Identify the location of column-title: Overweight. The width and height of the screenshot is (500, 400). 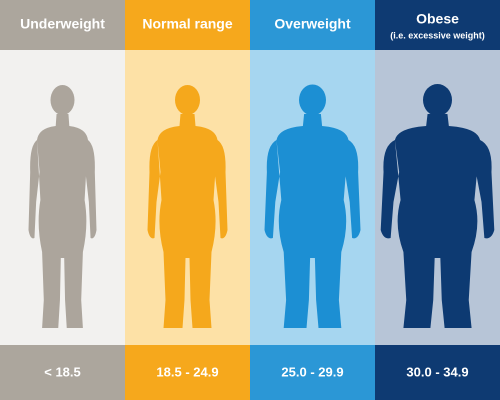
(312, 24).